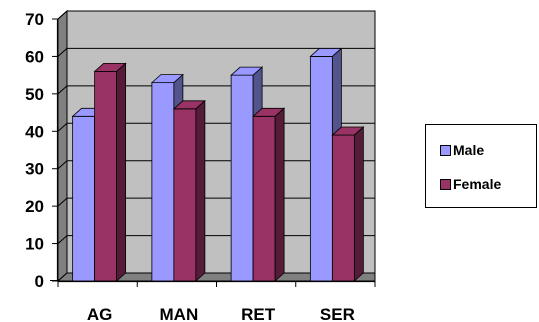 Image resolution: width=539 pixels, height=322 pixels. I want to click on y-tick-label-30: 30, so click(34, 169).